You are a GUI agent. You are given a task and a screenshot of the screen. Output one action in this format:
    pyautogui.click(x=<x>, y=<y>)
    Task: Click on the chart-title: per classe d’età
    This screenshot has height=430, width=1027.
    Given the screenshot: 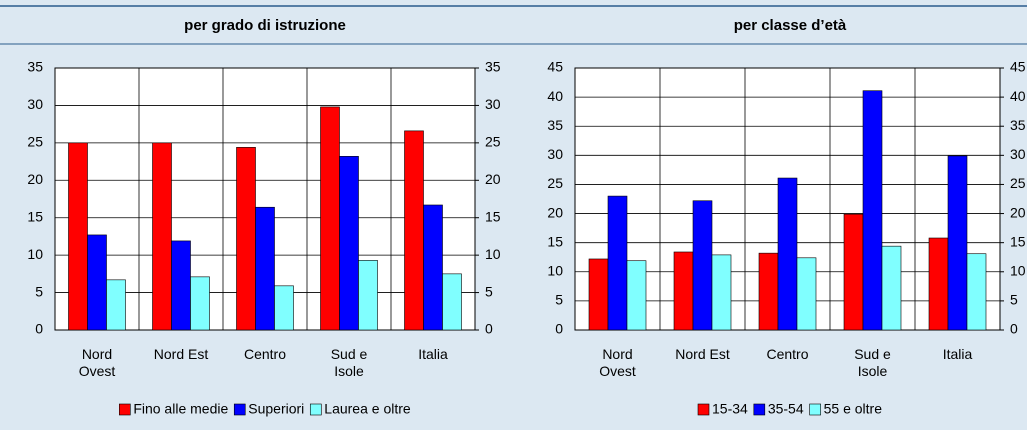 What is the action you would take?
    pyautogui.click(x=790, y=25)
    